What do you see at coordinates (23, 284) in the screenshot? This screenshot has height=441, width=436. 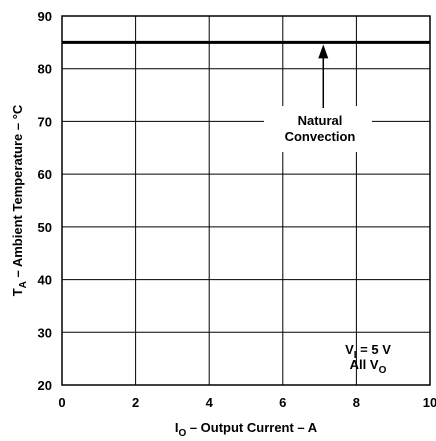 I see `y-axis-label-sub: A` at bounding box center [23, 284].